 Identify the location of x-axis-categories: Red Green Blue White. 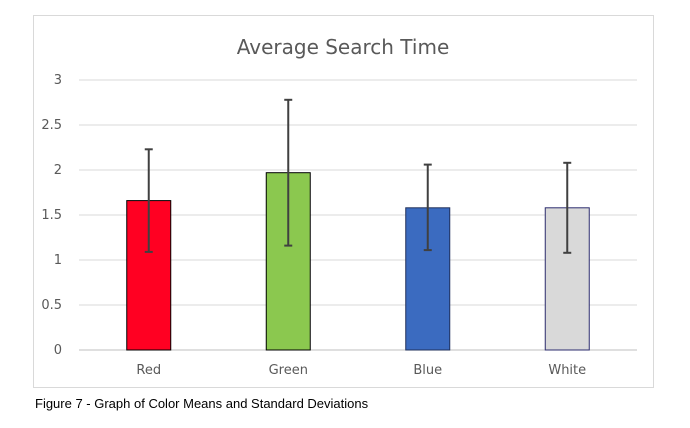
(361, 370).